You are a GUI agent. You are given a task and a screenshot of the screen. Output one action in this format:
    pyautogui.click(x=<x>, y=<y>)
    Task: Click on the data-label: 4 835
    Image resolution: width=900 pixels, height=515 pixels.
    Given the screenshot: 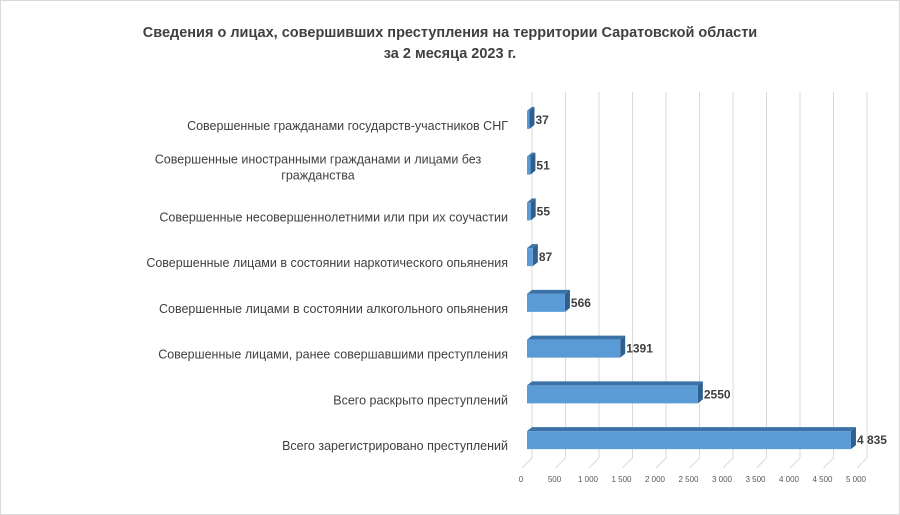 What is the action you would take?
    pyautogui.click(x=872, y=440)
    